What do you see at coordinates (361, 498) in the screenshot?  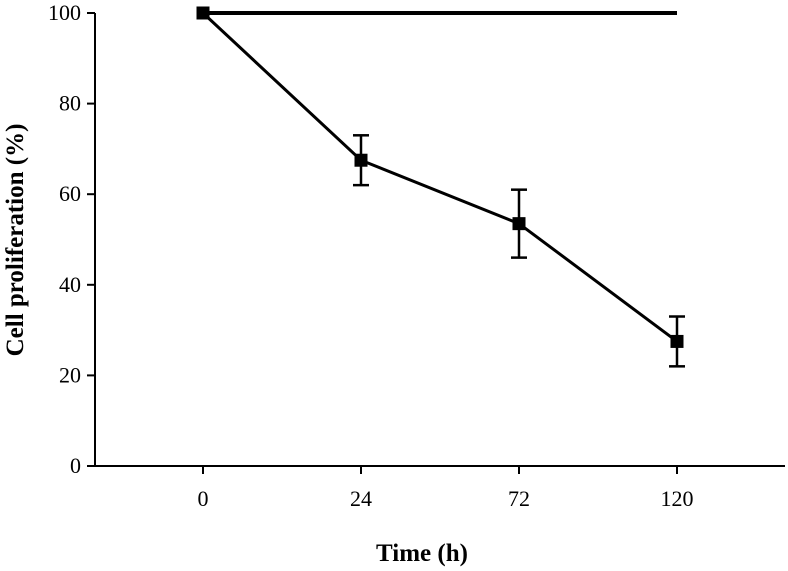 I see `x-tick-label-24: 24` at bounding box center [361, 498].